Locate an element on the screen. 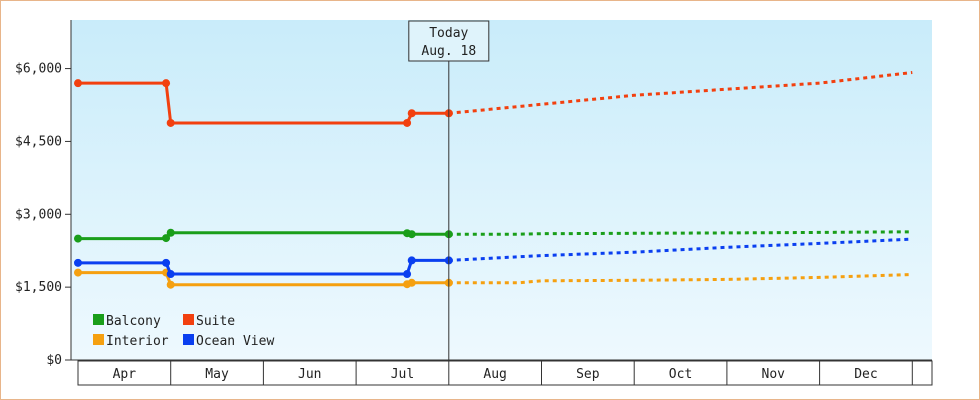  y-tick-label: $1,500 is located at coordinates (38, 287).